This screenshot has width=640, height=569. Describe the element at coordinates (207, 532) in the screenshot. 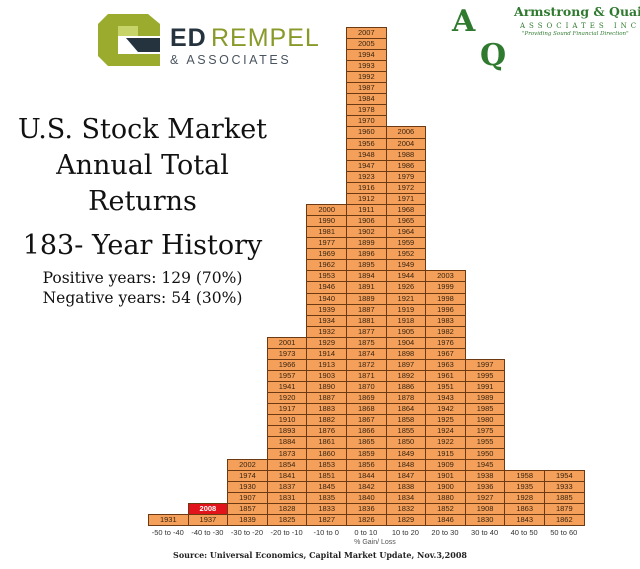

I see `x-tick-label: -40 to -30` at that location.